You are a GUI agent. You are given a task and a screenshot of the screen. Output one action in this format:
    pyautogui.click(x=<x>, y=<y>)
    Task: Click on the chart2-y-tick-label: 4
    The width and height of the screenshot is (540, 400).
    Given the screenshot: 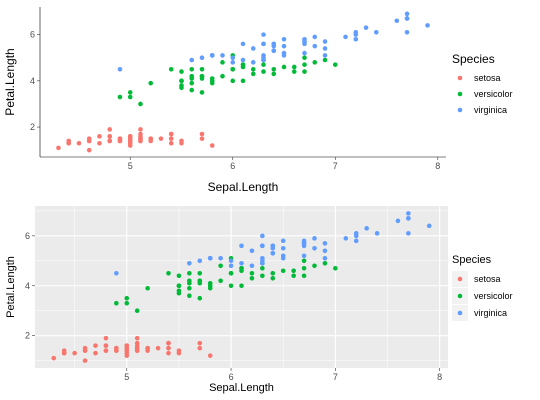 What is the action you would take?
    pyautogui.click(x=27, y=286)
    